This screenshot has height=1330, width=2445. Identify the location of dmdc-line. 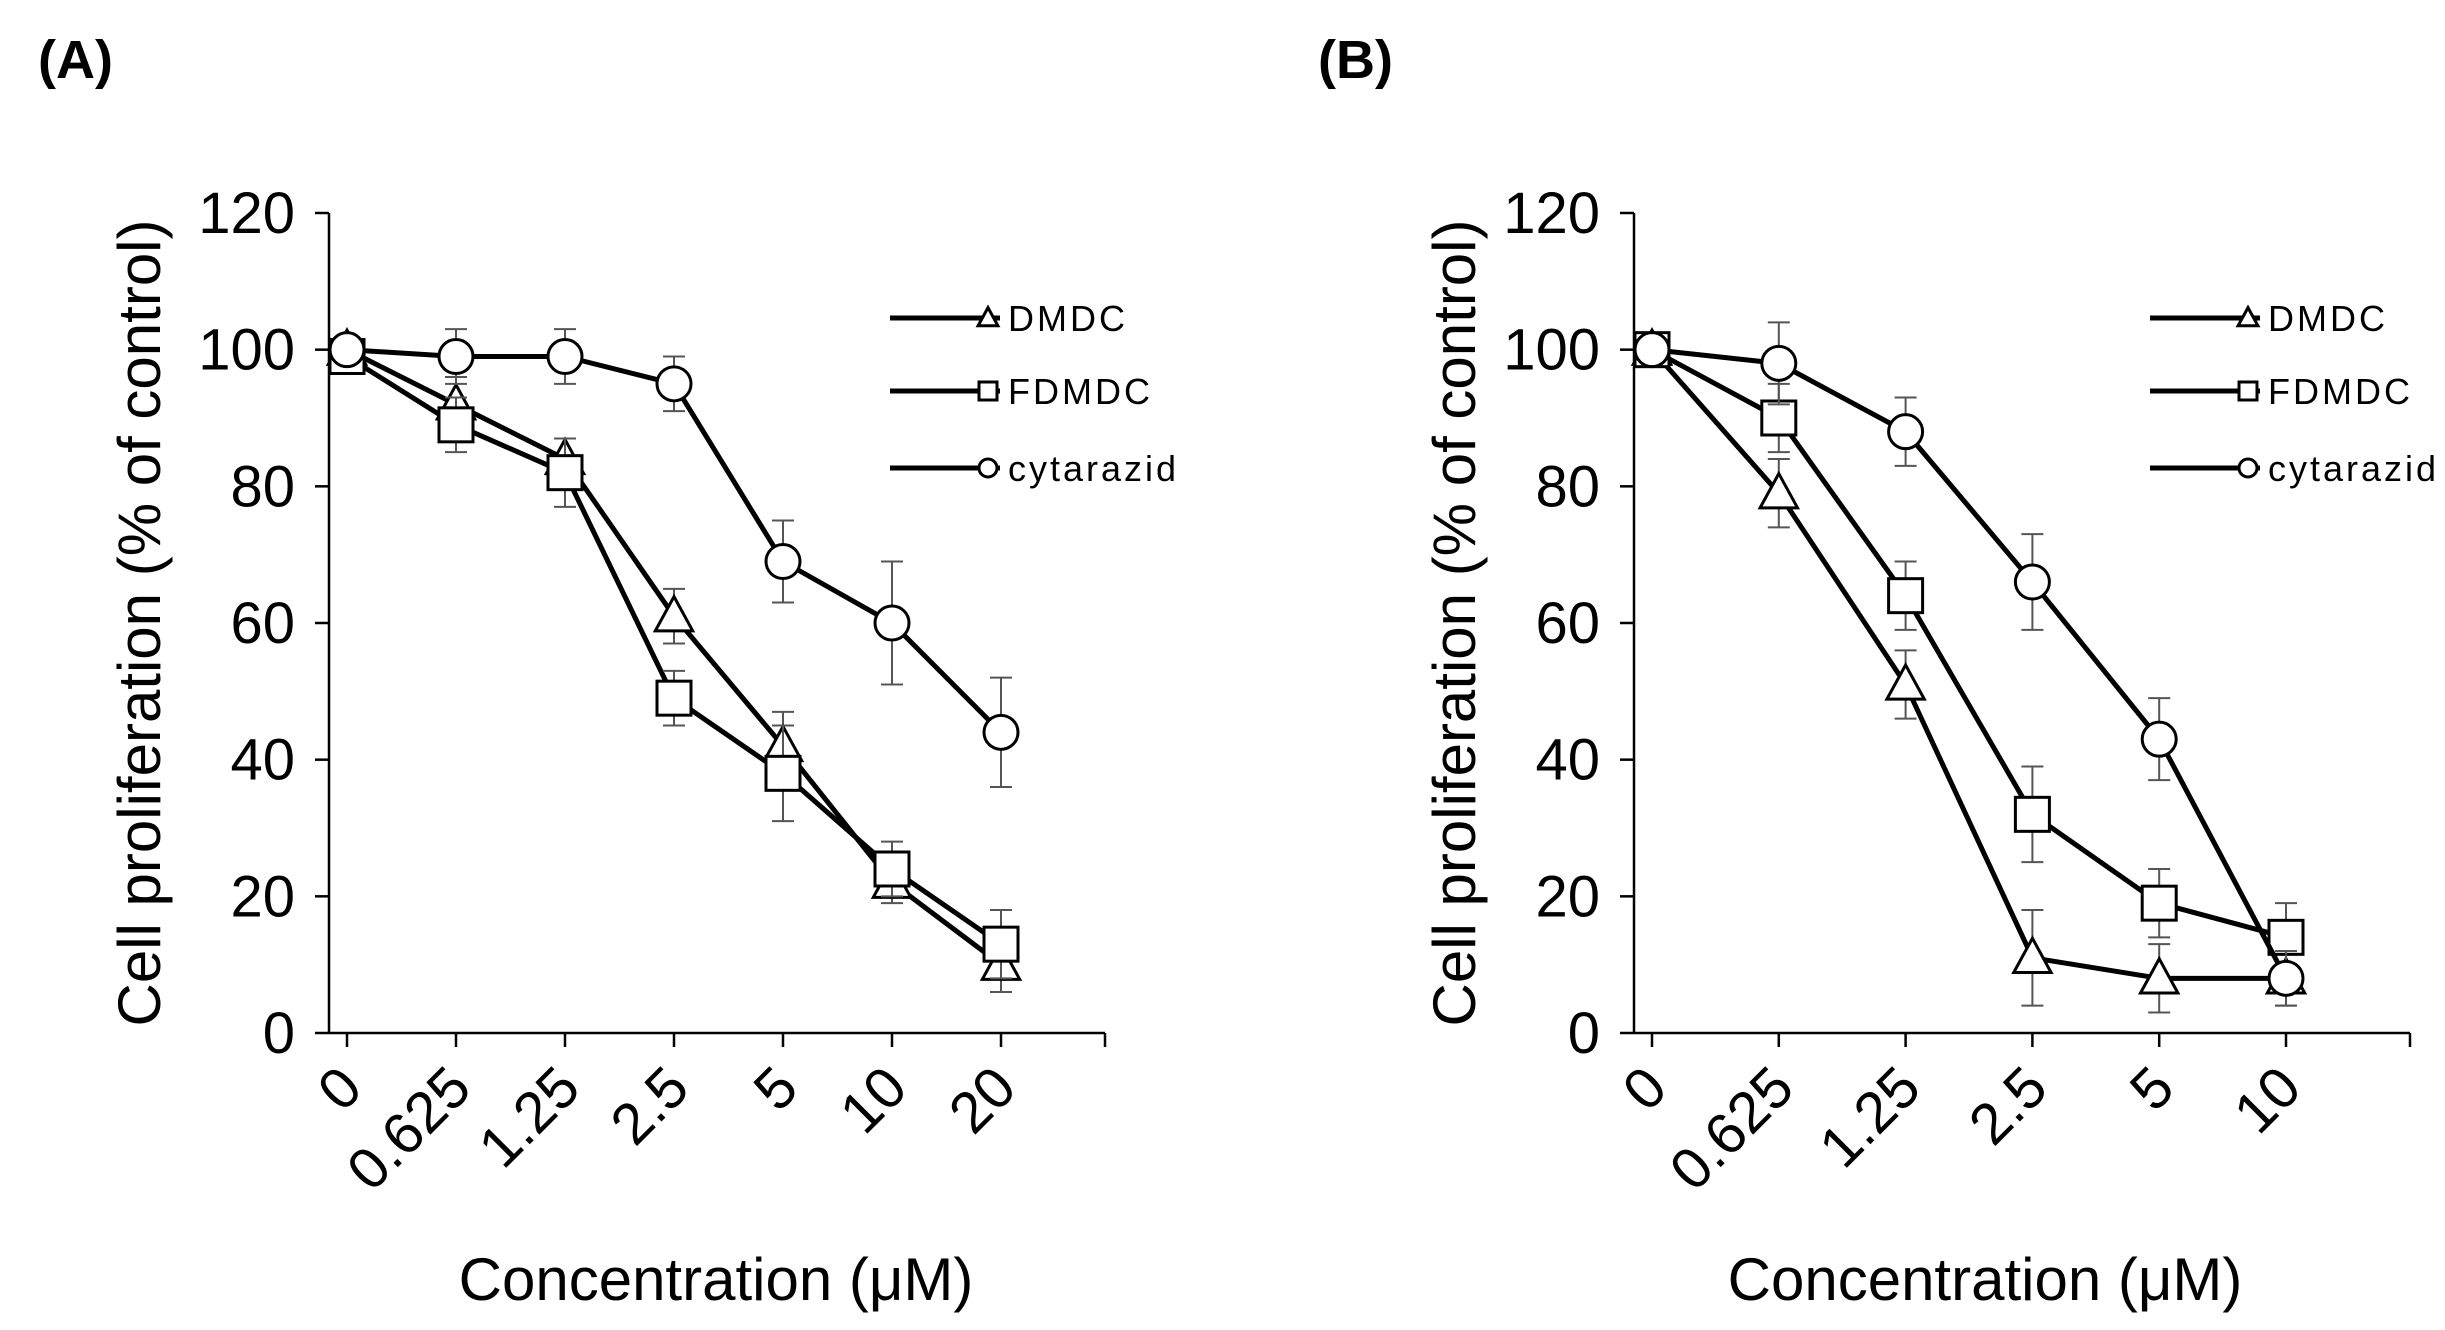
(1968, 664).